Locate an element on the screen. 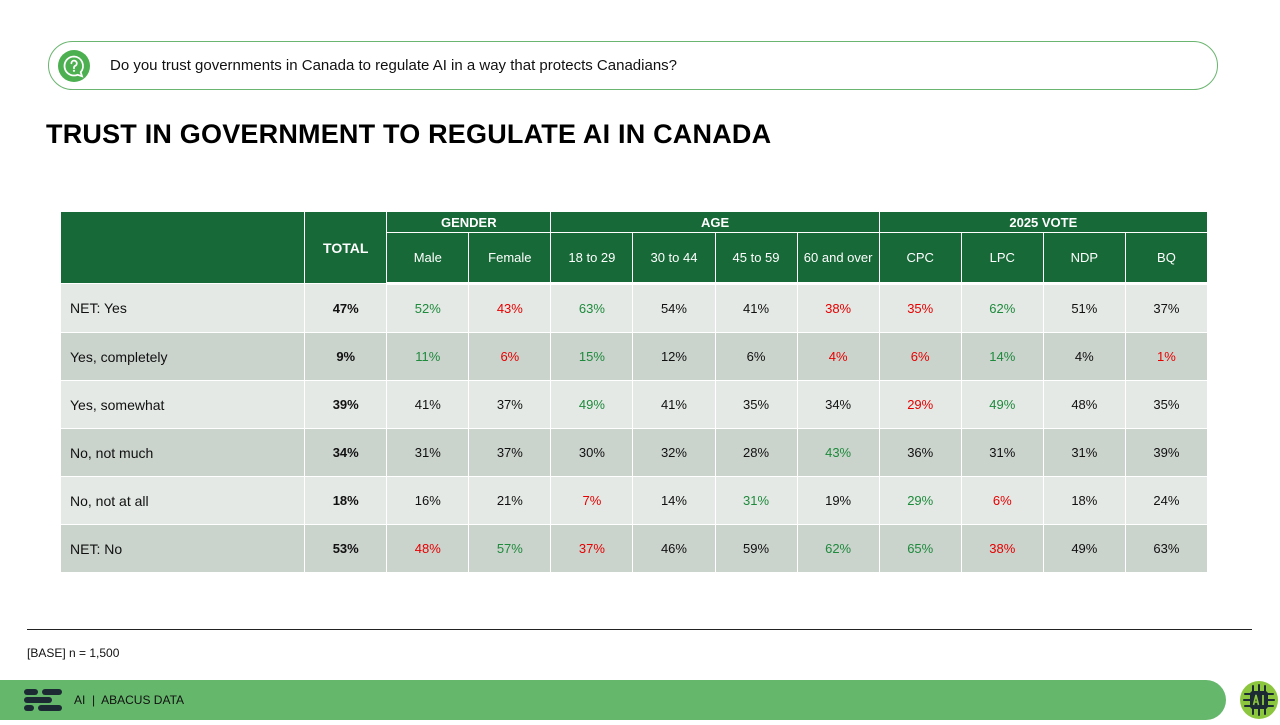  group-header-gender: GENDER is located at coordinates (469, 222).